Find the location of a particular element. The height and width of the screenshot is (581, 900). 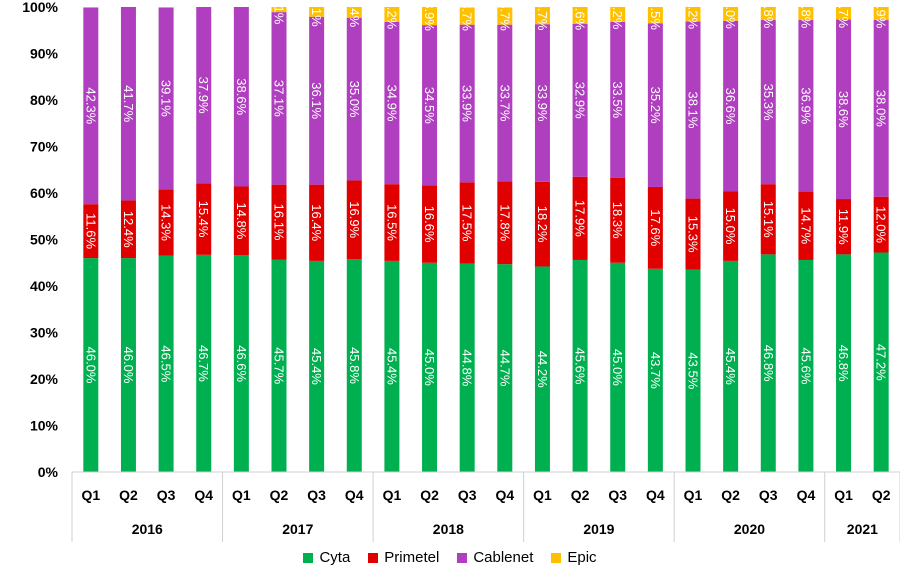

legend-label-epic: Epic is located at coordinates (582, 557).